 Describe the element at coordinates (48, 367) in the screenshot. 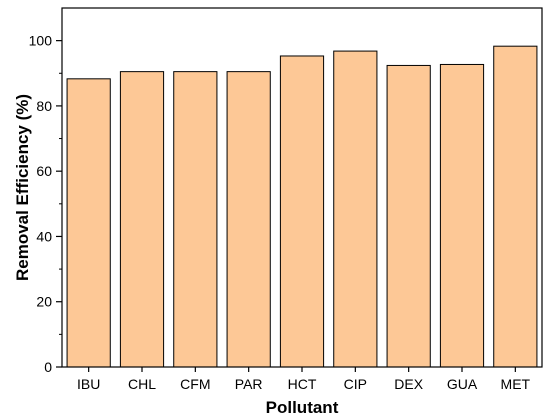

I see `y-tick-label: 0` at that location.